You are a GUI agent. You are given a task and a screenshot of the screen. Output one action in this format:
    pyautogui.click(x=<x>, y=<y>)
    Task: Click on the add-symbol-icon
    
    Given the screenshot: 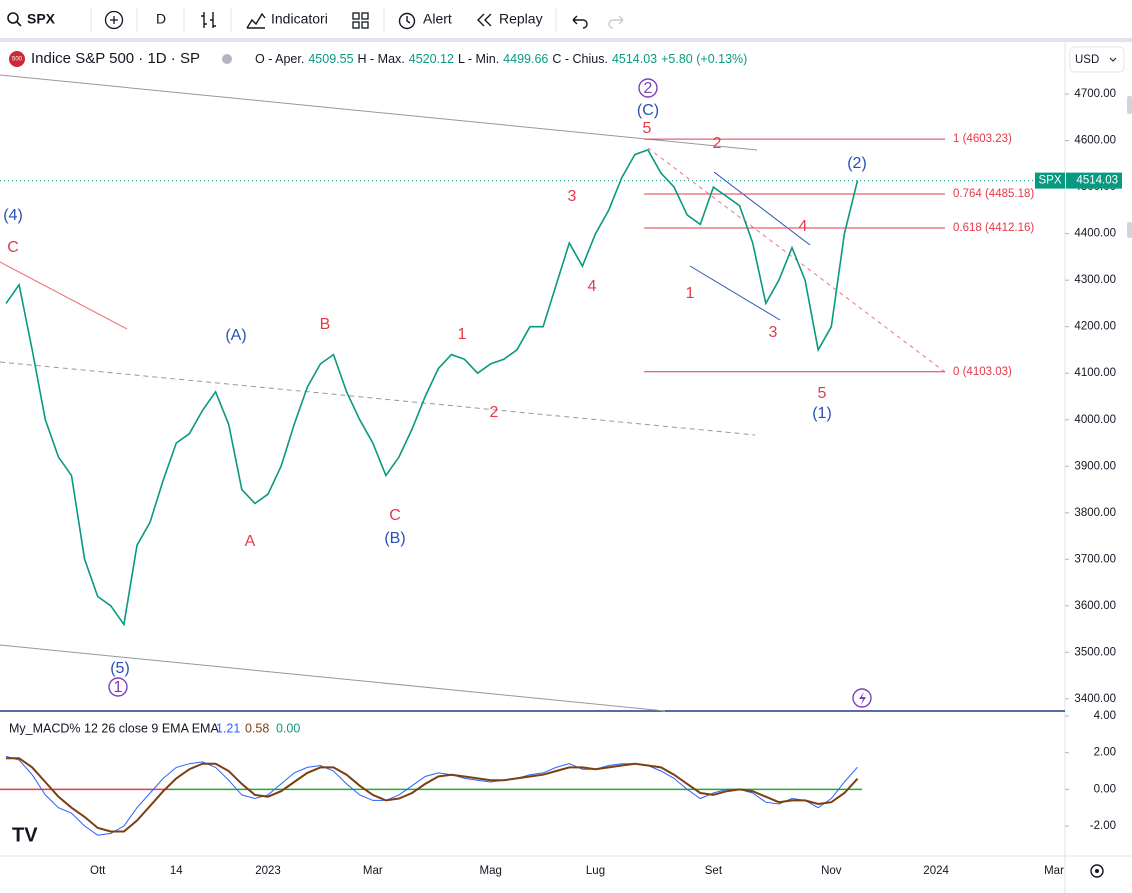 What is the action you would take?
    pyautogui.click(x=114, y=20)
    